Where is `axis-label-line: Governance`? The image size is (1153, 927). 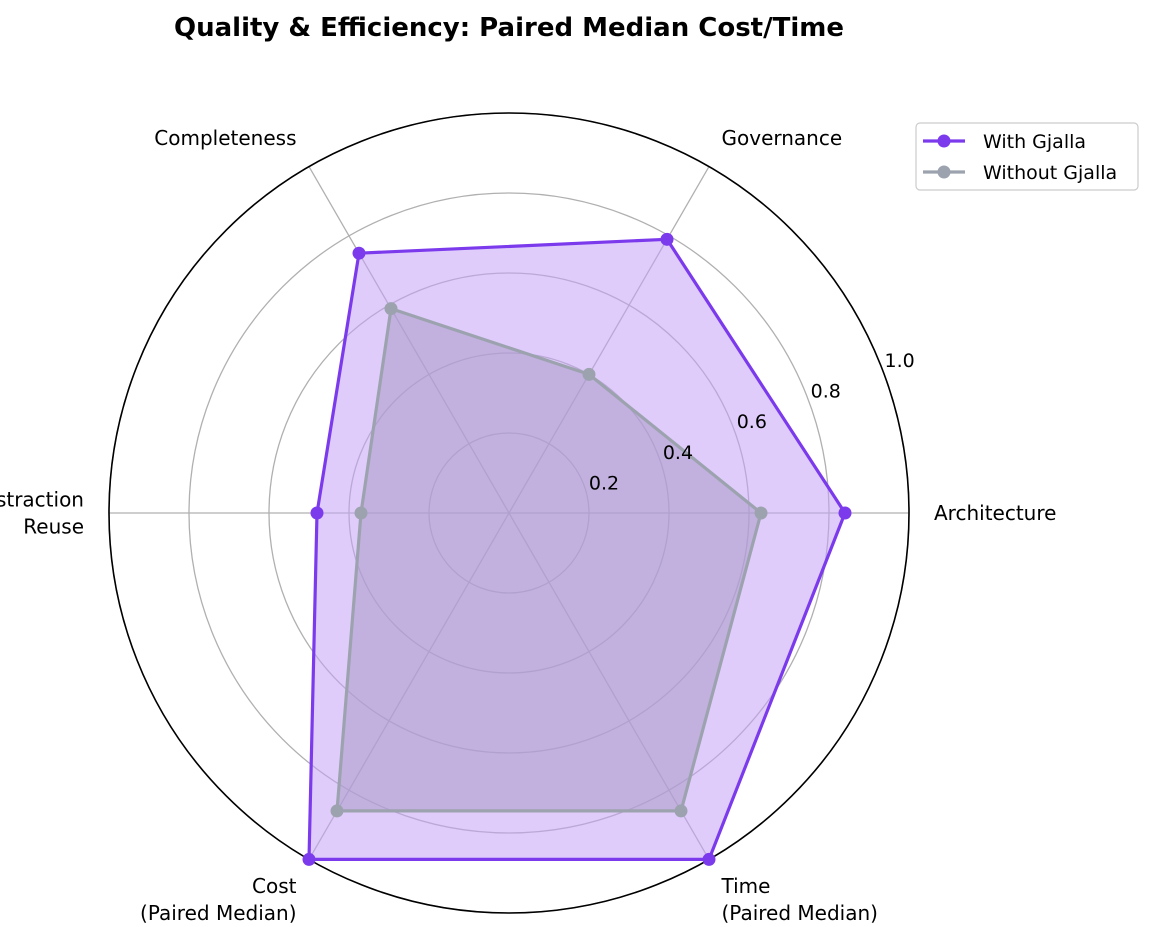 axis-label-line: Governance is located at coordinates (782, 138).